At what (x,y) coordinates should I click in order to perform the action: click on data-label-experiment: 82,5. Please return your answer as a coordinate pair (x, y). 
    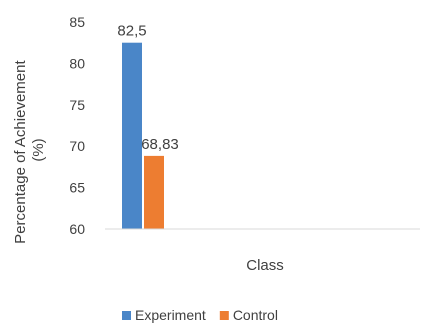
    Looking at the image, I should click on (131, 31).